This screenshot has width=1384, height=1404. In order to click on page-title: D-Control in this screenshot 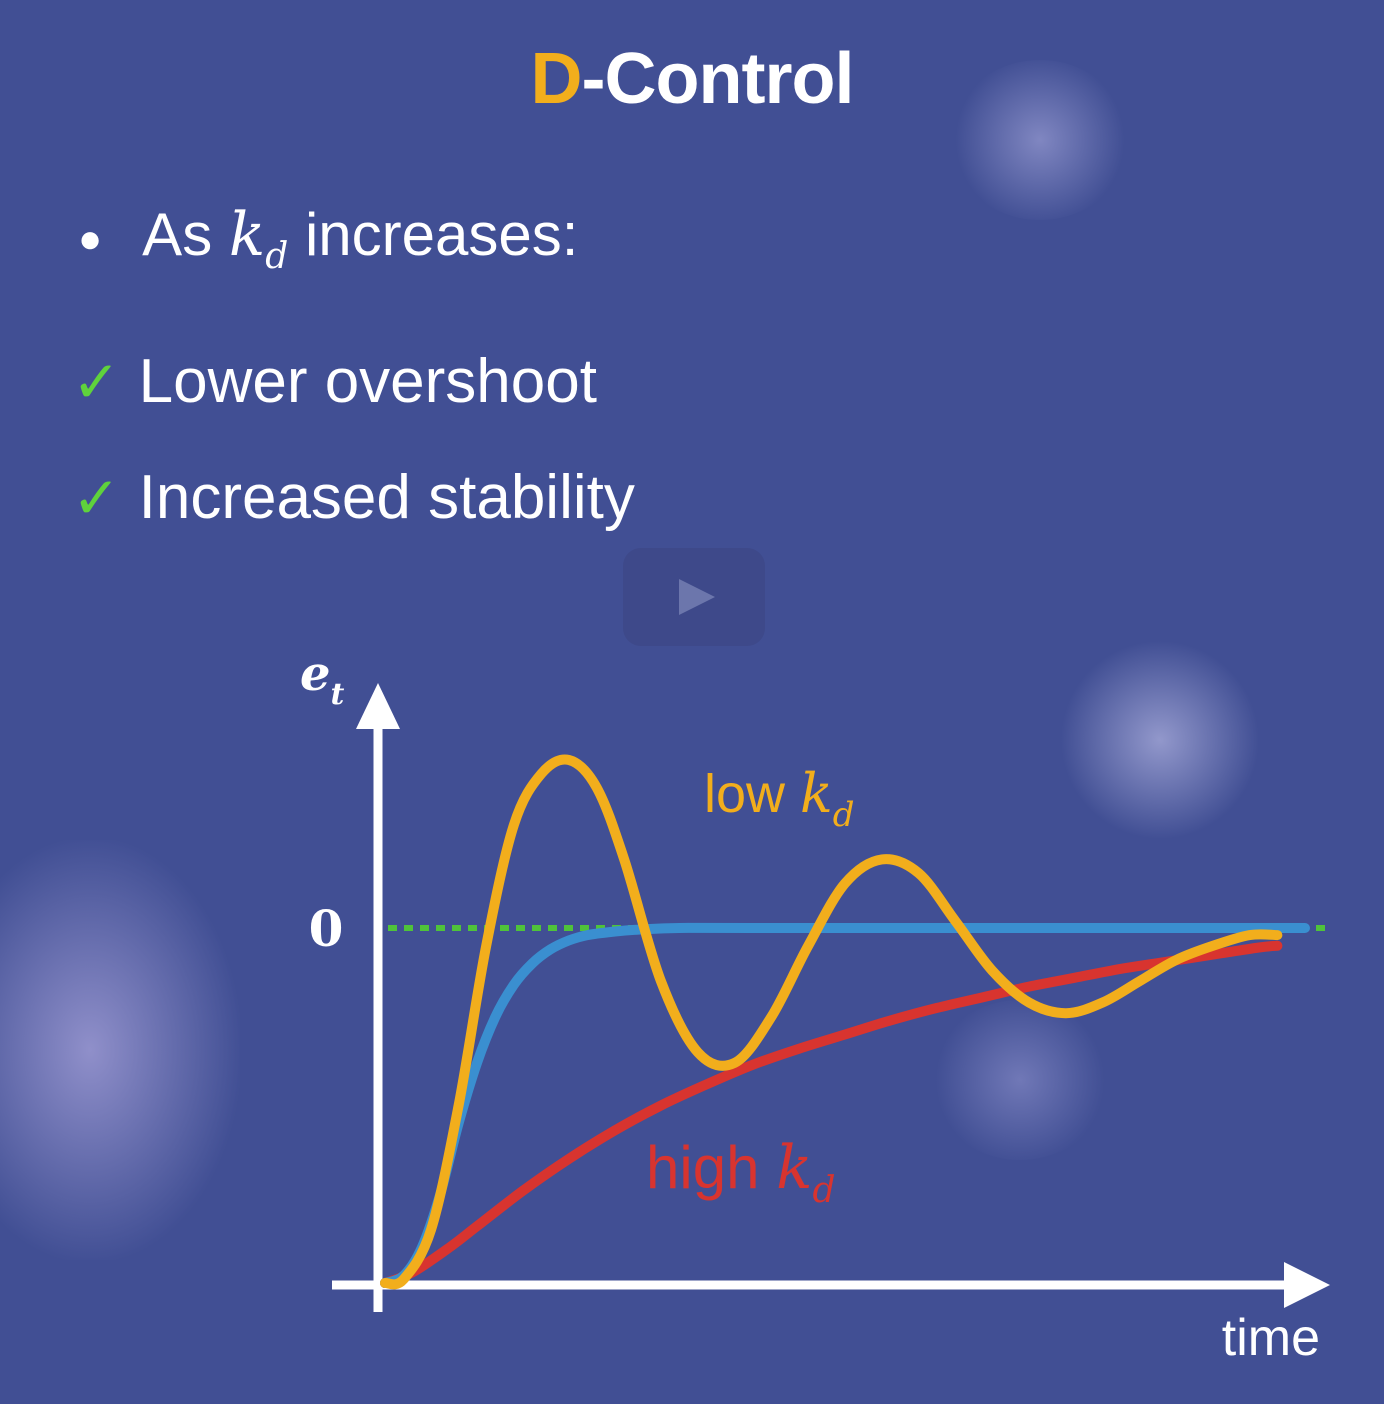, I will do `click(692, 79)`.